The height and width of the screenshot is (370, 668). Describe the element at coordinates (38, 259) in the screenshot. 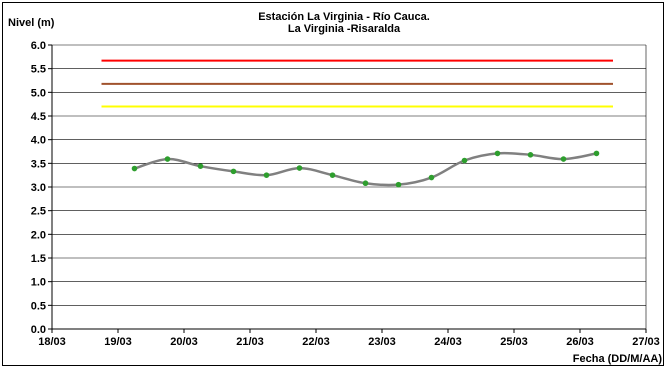

I see `y-tick-label: 1.5` at that location.